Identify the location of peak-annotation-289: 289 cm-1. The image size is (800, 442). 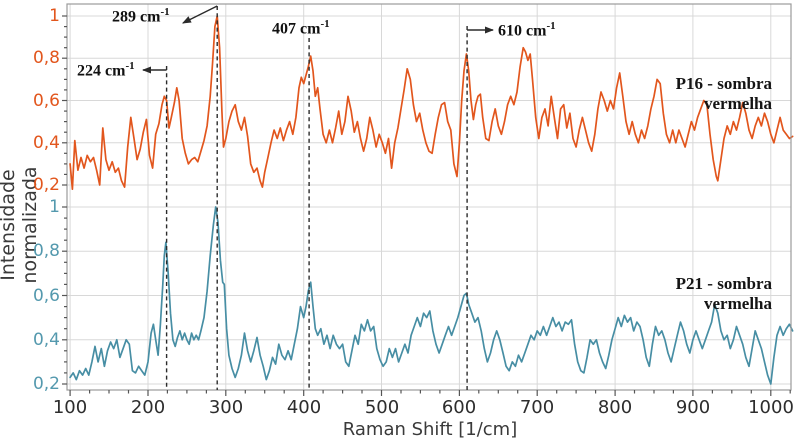
(141, 16).